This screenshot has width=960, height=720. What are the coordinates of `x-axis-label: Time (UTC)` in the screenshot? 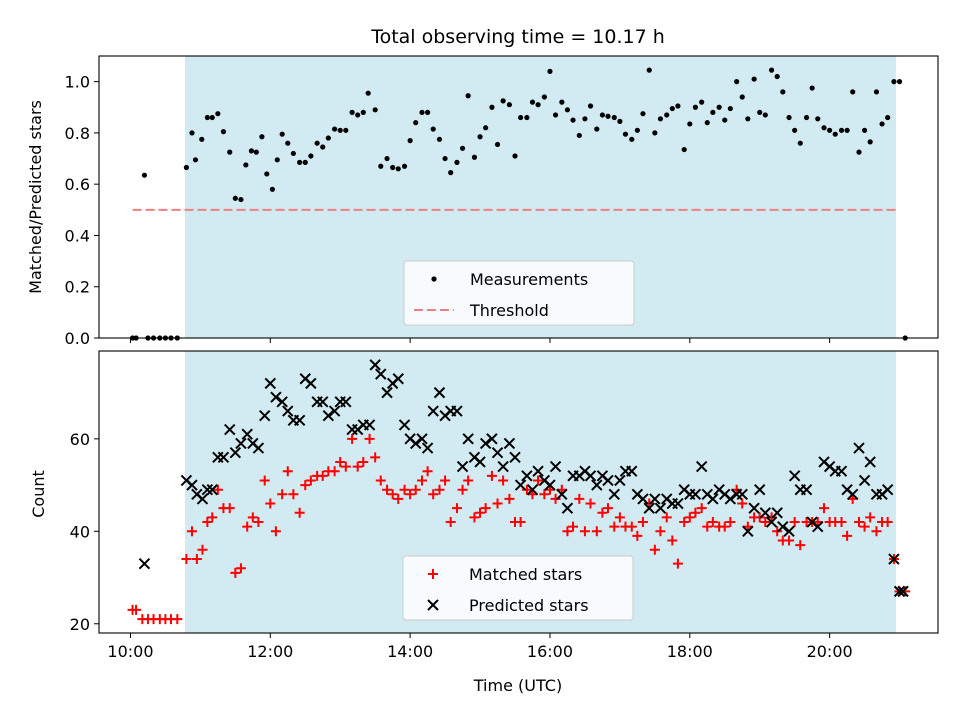 It's located at (517, 685).